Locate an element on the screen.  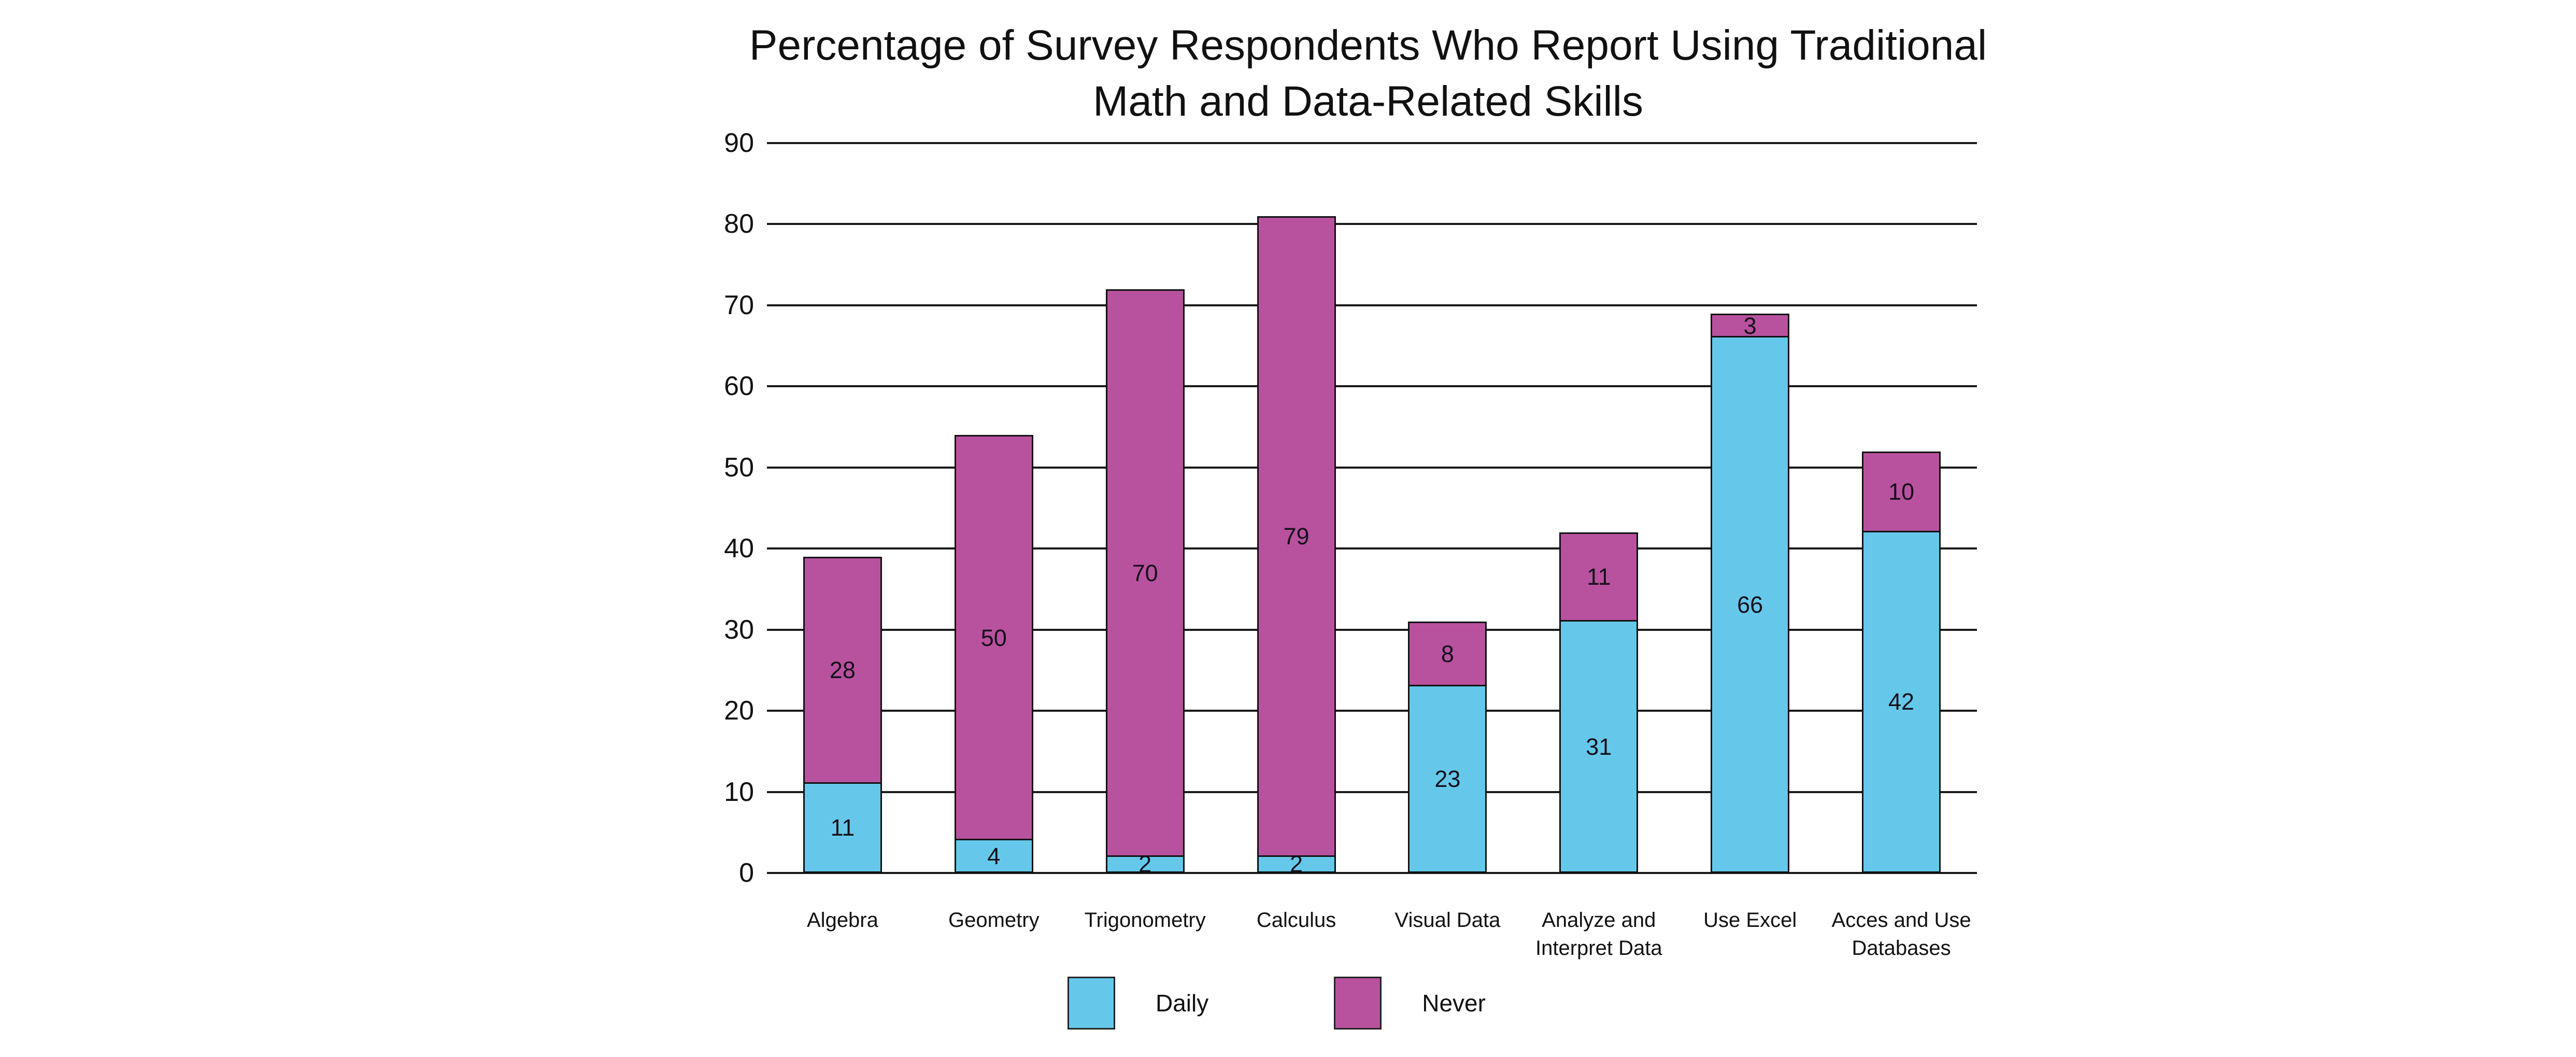
bar-segment-never: 28 is located at coordinates (842, 670).